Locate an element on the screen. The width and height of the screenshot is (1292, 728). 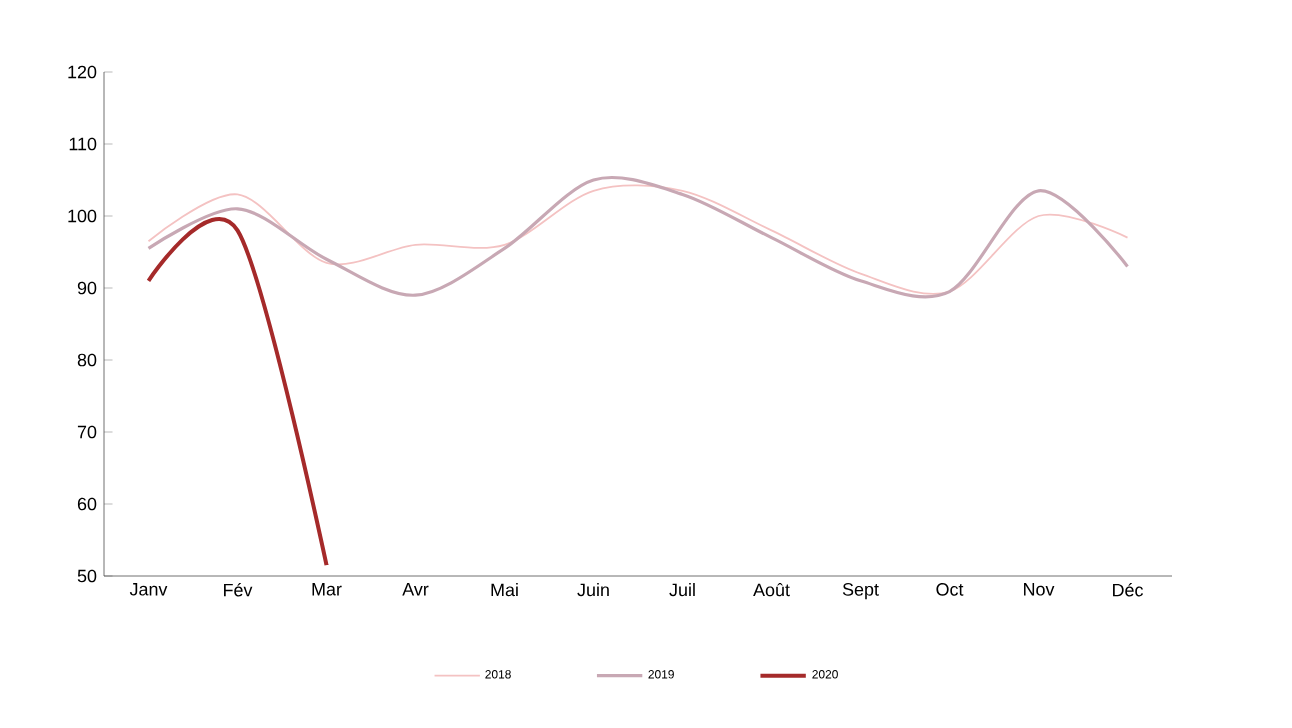
y-tick-label: 100 is located at coordinates (82, 216).